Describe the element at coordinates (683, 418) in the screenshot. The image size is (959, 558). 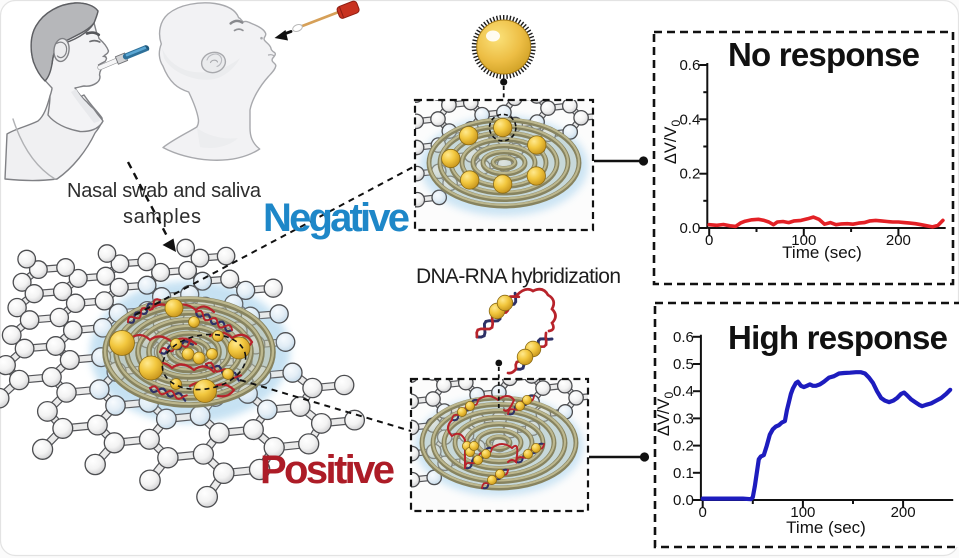
I see `svg-text: 0.3` at that location.